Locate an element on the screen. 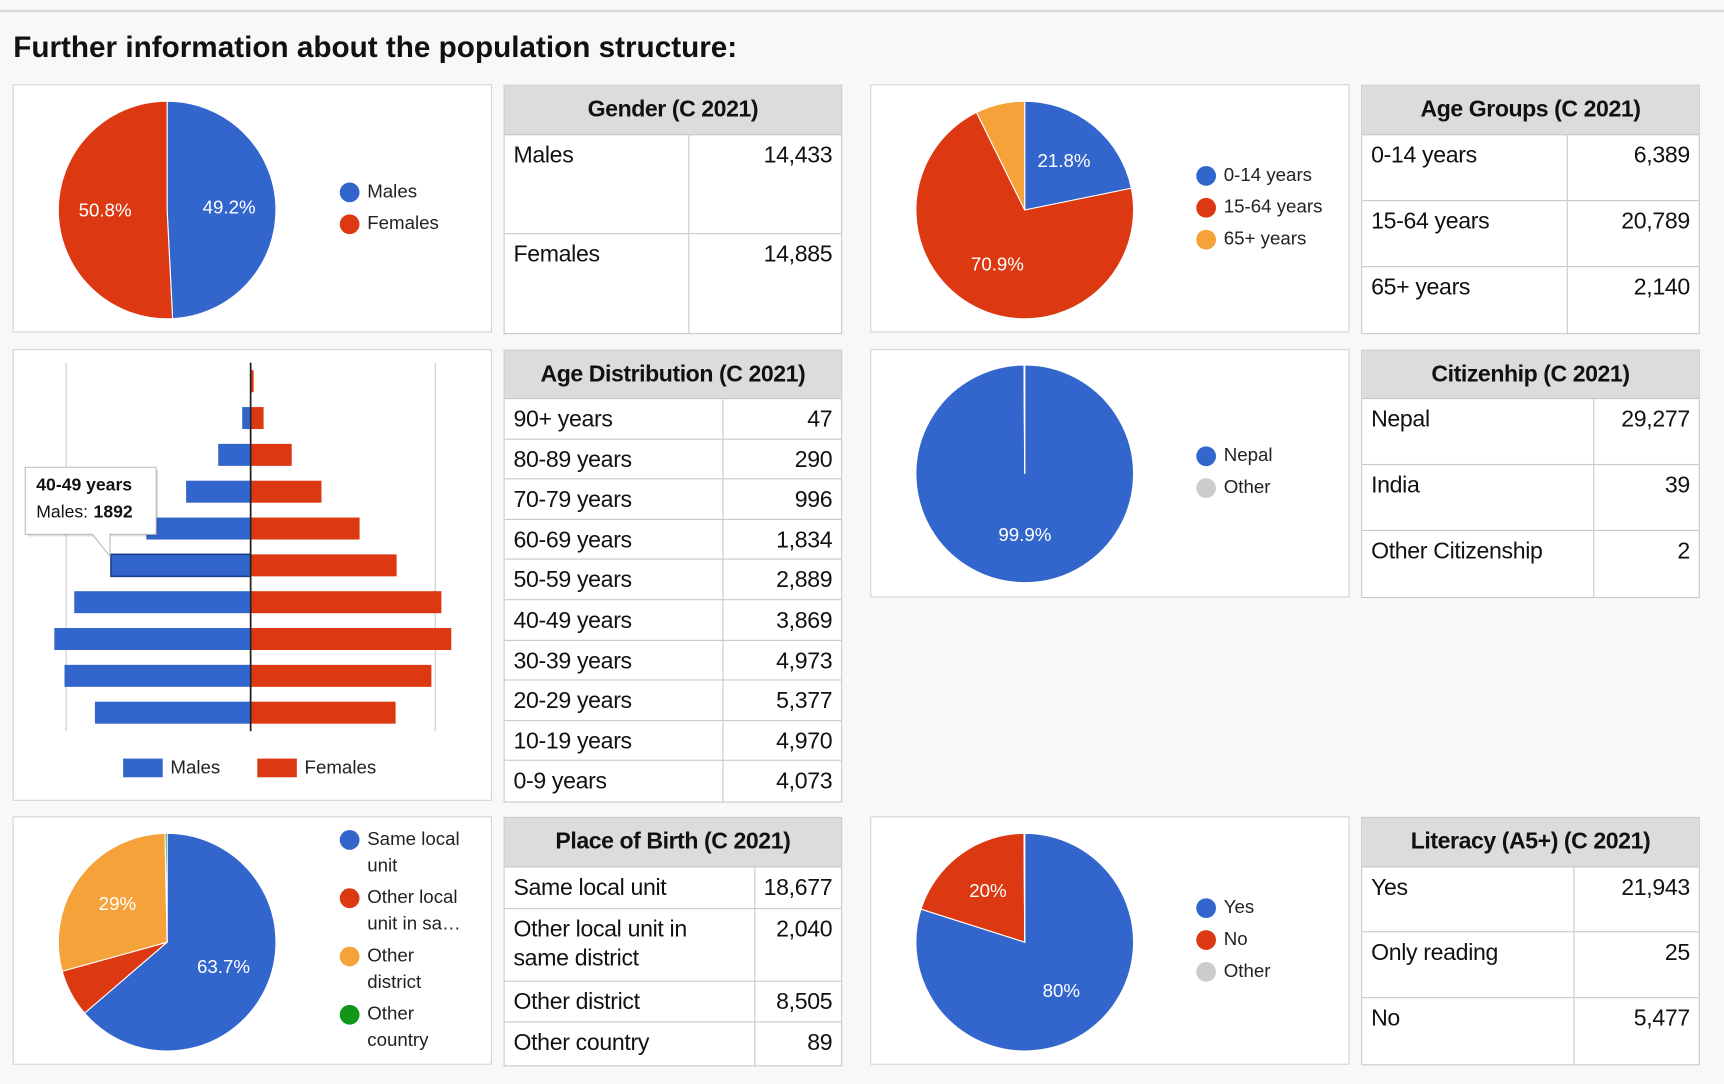 This screenshot has height=1084, width=1724. table-cell: 1,834 is located at coordinates (804, 540).